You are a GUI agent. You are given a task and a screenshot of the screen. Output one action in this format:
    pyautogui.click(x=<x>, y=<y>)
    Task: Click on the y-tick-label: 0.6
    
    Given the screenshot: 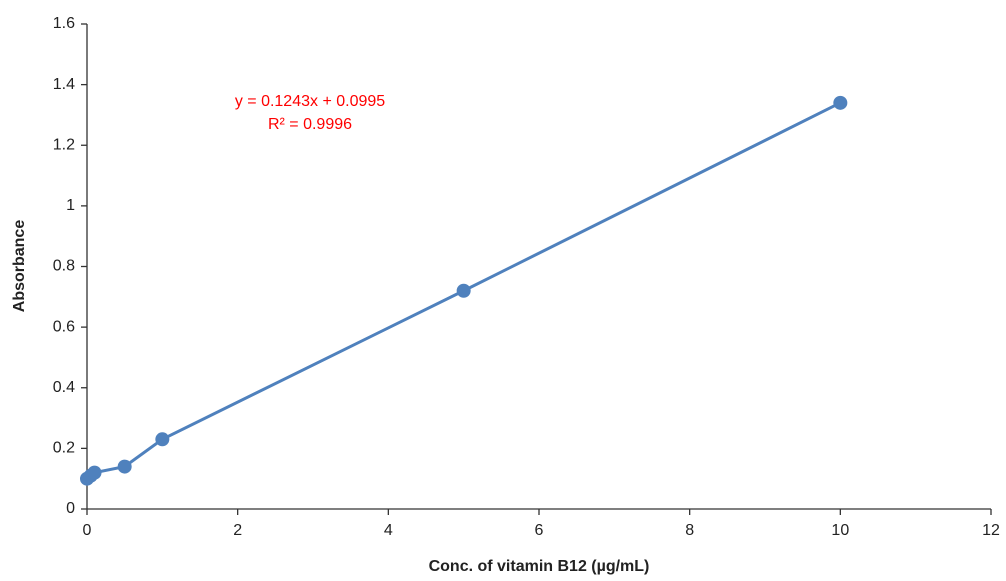 What is the action you would take?
    pyautogui.click(x=64, y=326)
    